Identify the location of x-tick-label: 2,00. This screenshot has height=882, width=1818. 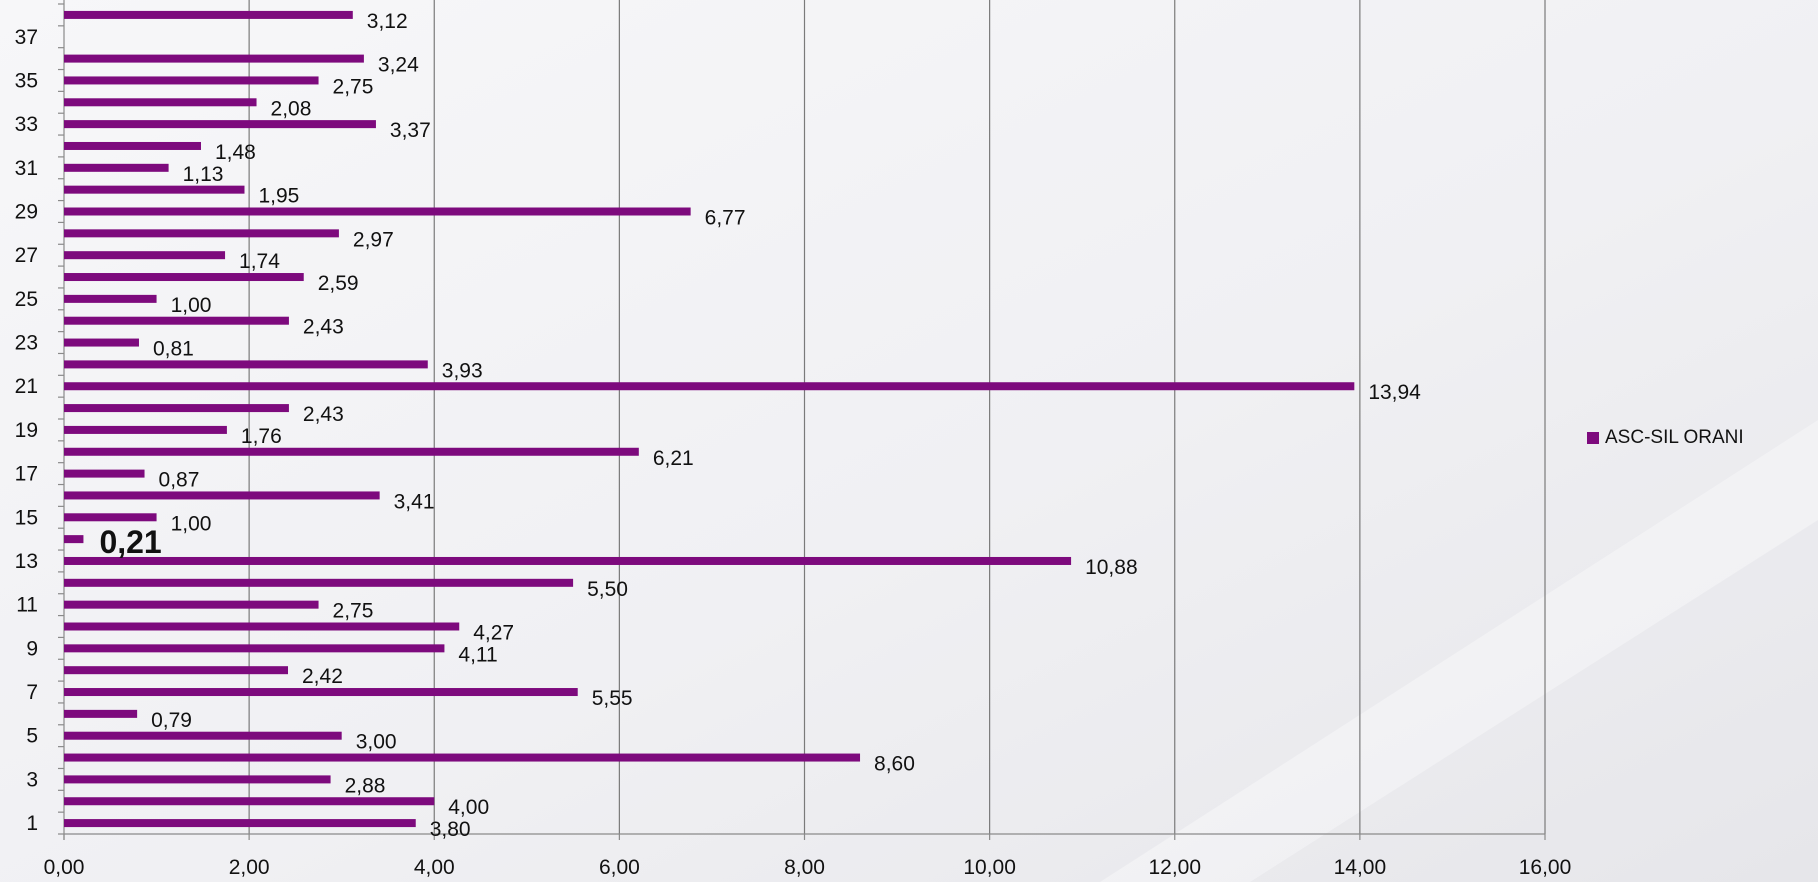
(249, 867).